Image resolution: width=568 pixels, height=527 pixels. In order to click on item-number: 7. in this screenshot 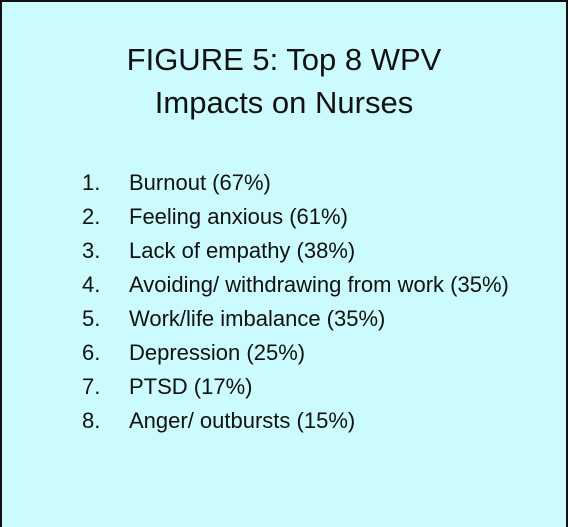, I will do `click(91, 386)`.